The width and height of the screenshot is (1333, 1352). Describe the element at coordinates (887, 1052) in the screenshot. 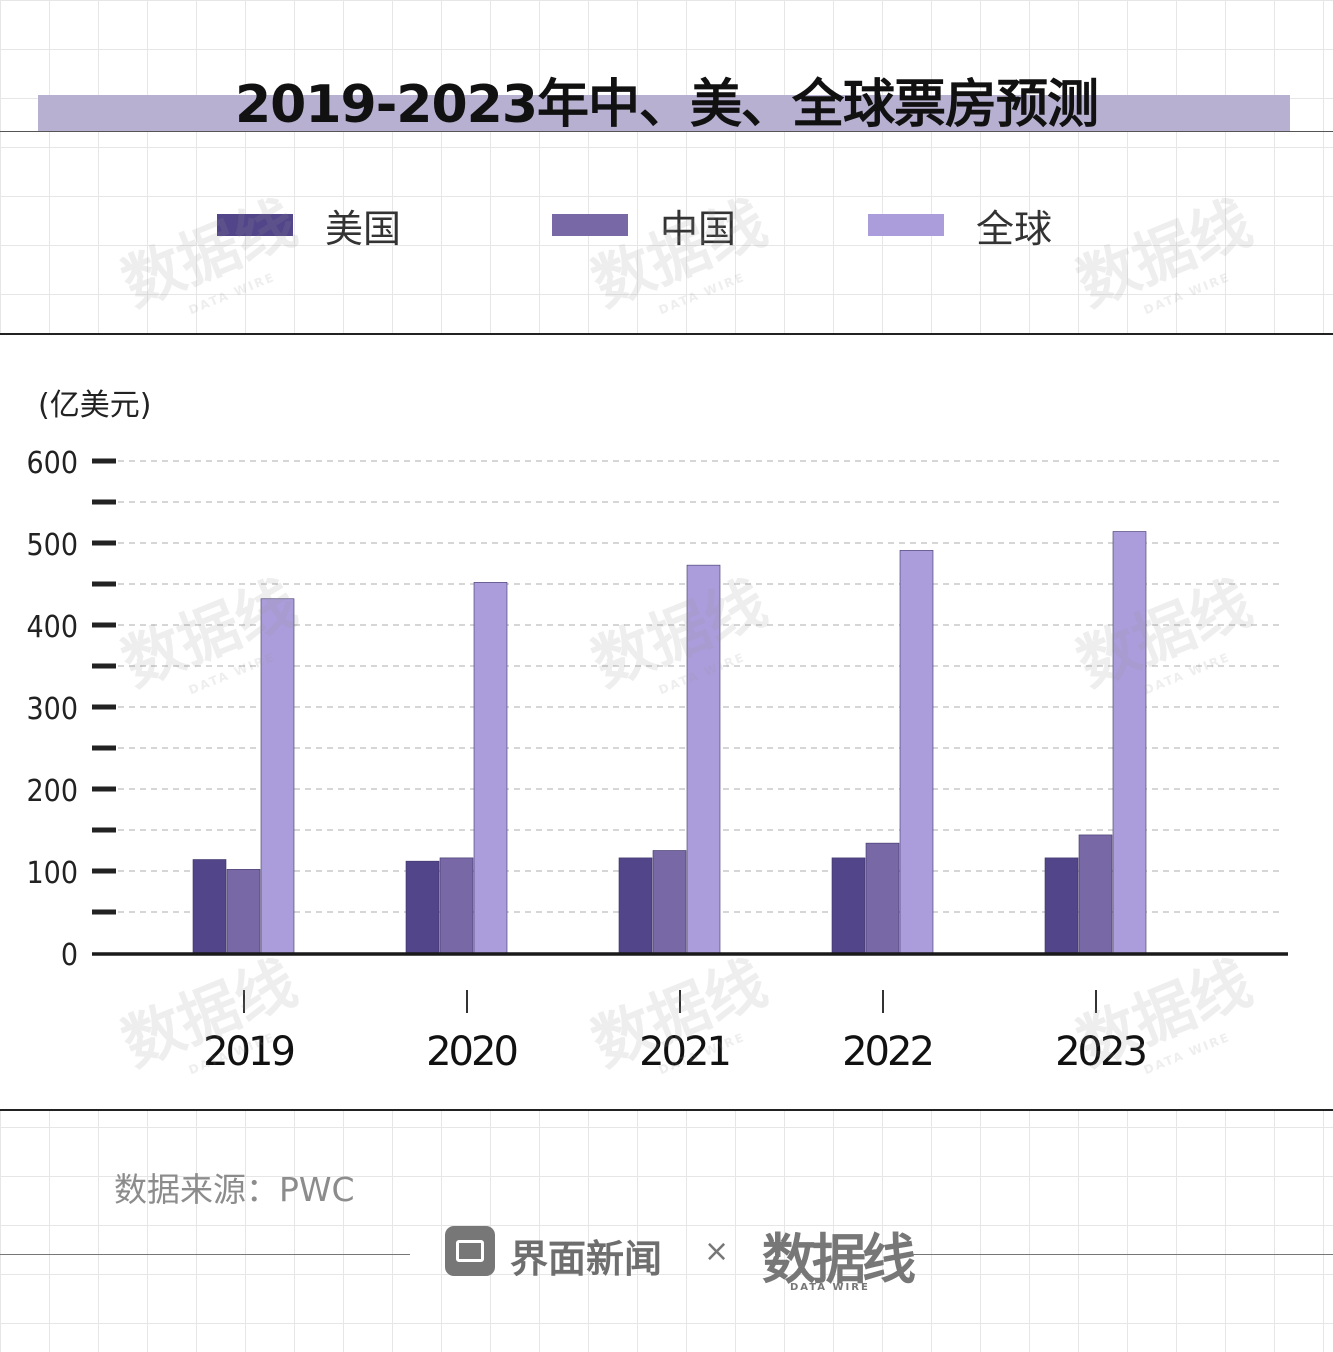

I see `x-tick-label: 2022` at that location.